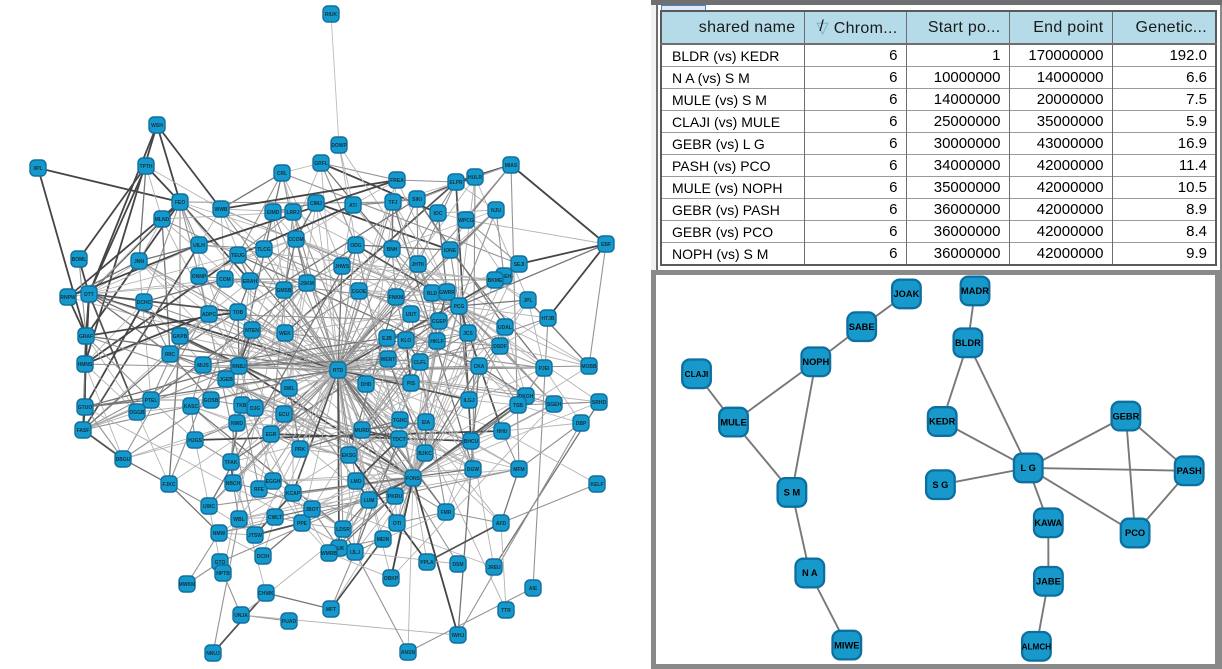 This screenshot has width=1222, height=669. Describe the element at coordinates (501, 524) in the screenshot. I see `svg-text: AFD` at that location.